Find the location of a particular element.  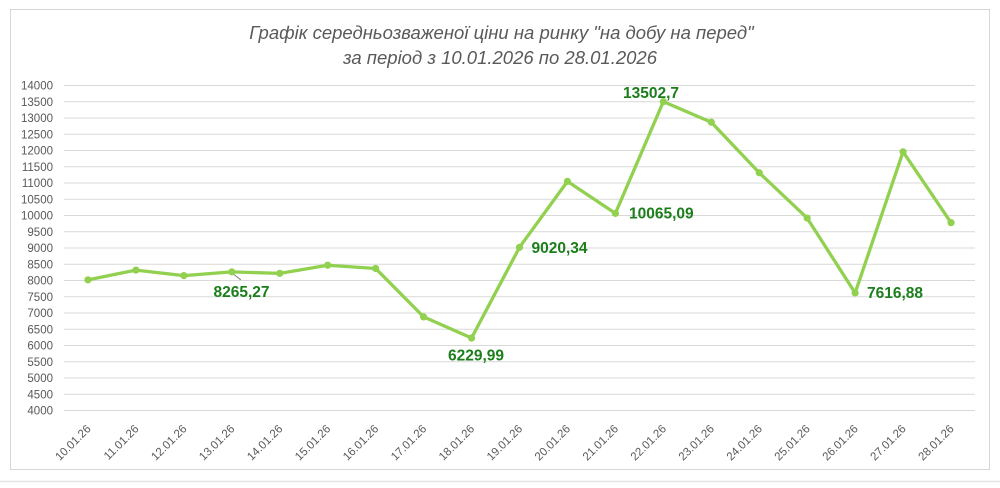

svg-text: 14000 is located at coordinates (37, 87).